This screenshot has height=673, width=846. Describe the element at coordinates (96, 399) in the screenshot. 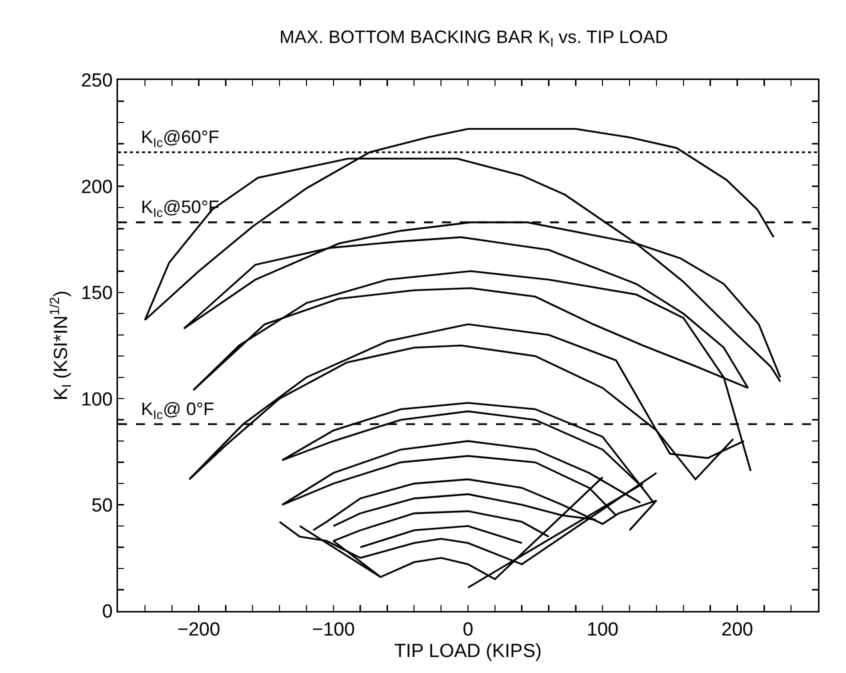

I see `y-tick-label: 100` at that location.